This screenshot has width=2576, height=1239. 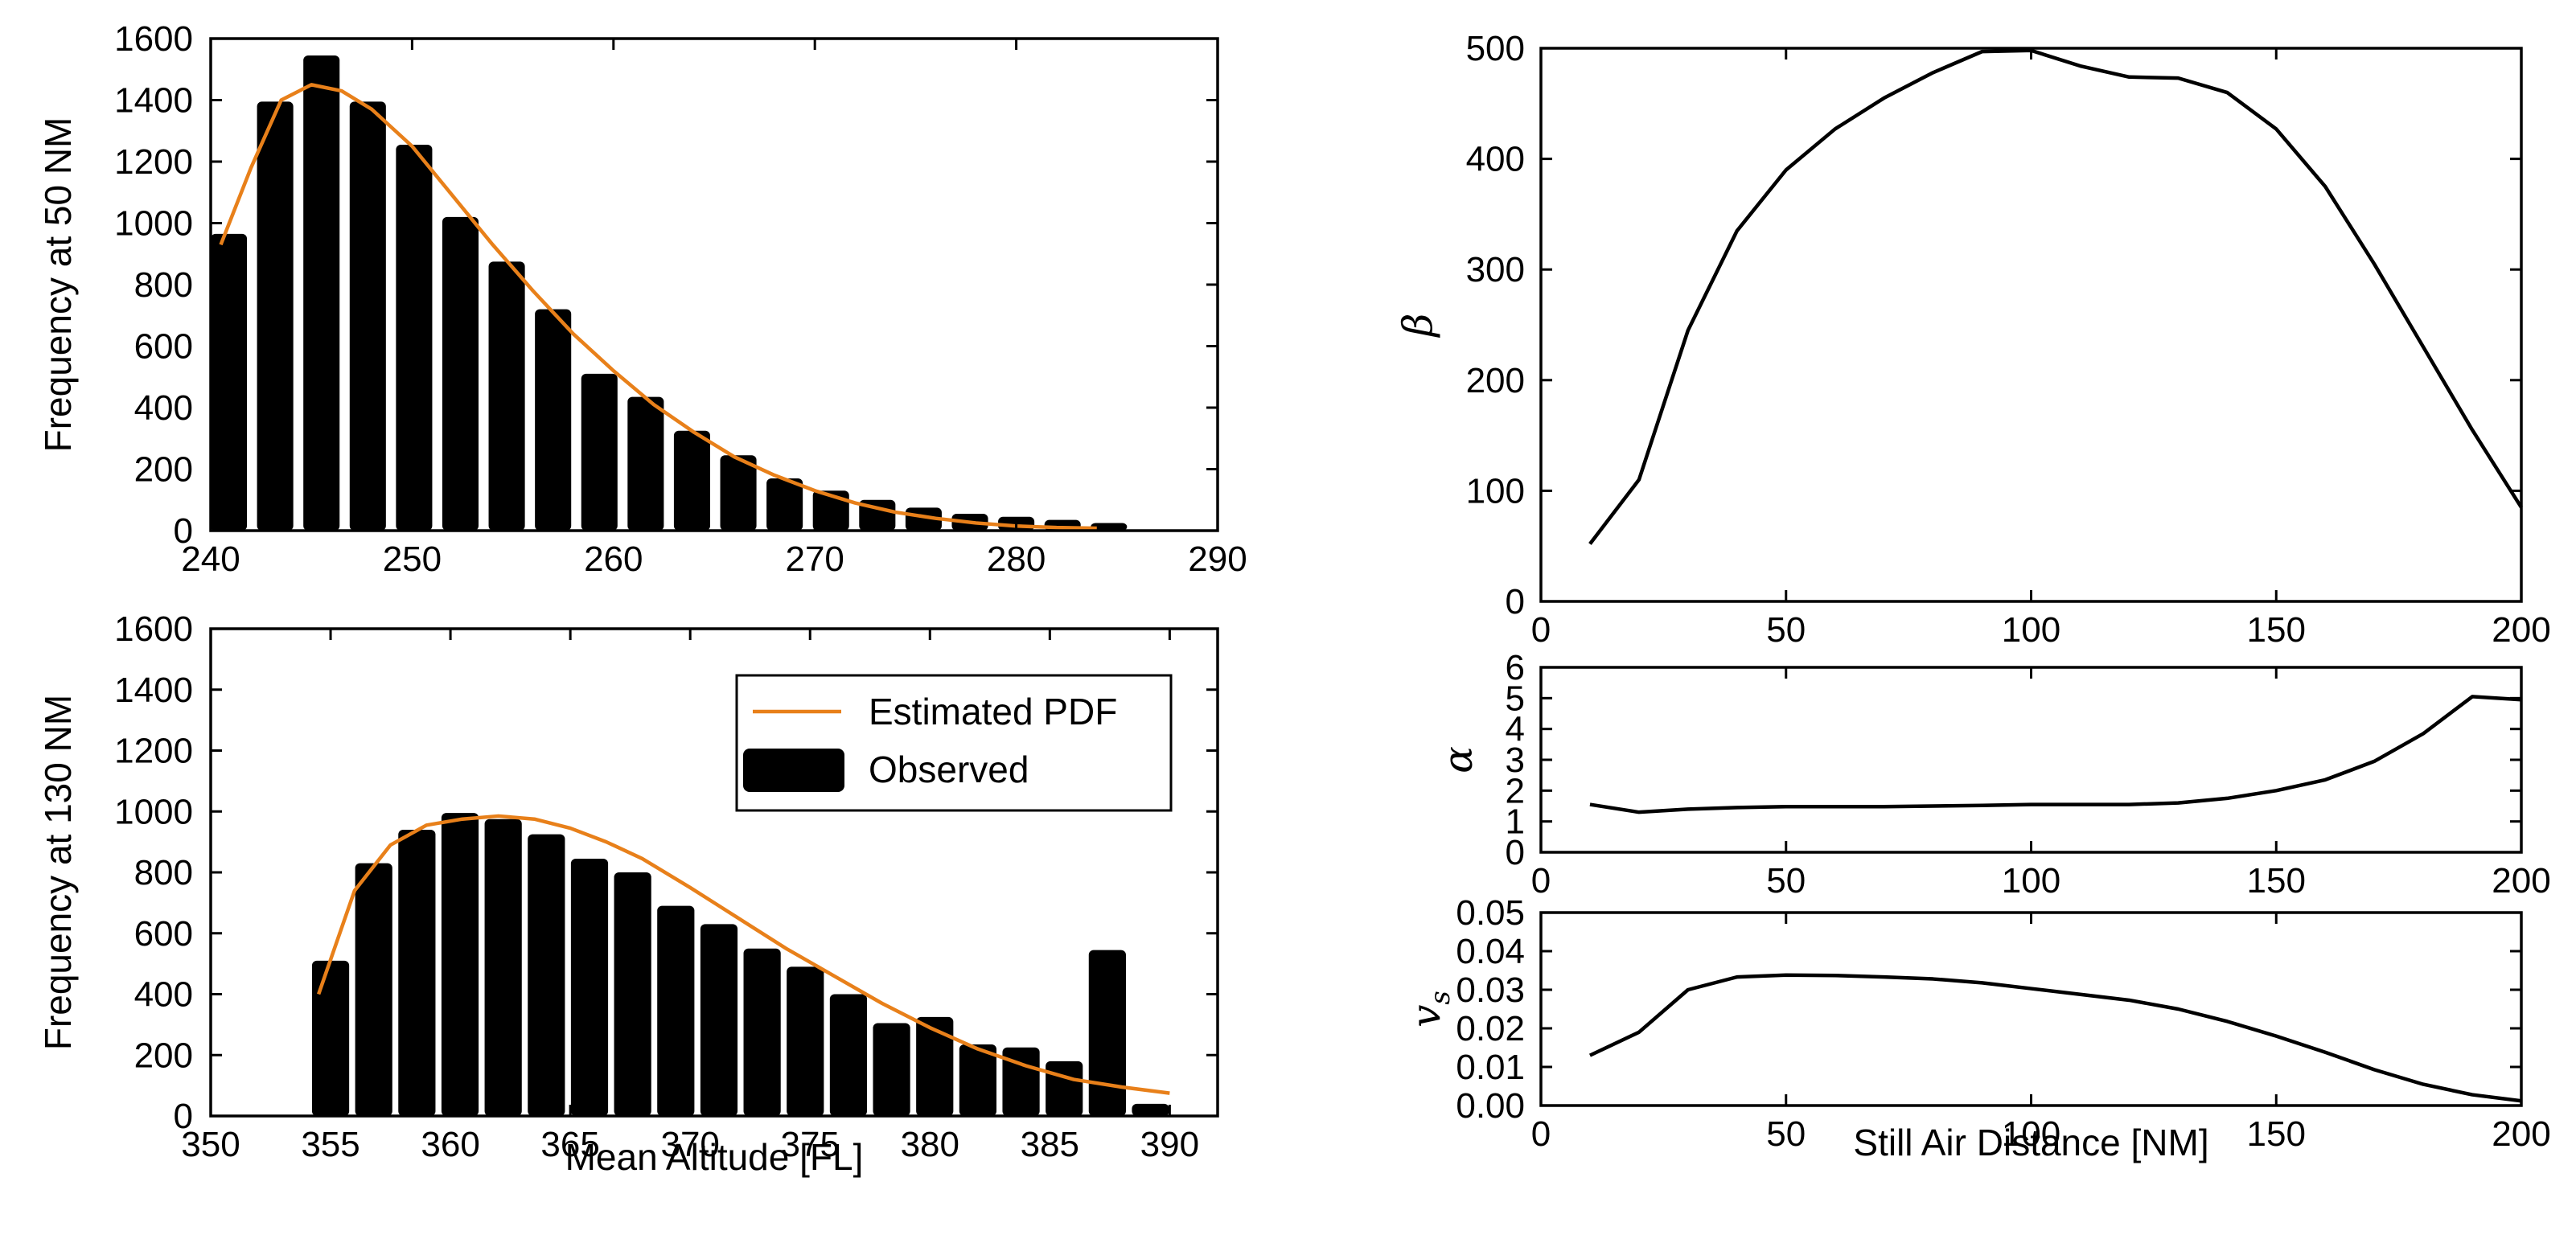 I want to click on y-axis-title-main: v, so click(x=1426, y=1017).